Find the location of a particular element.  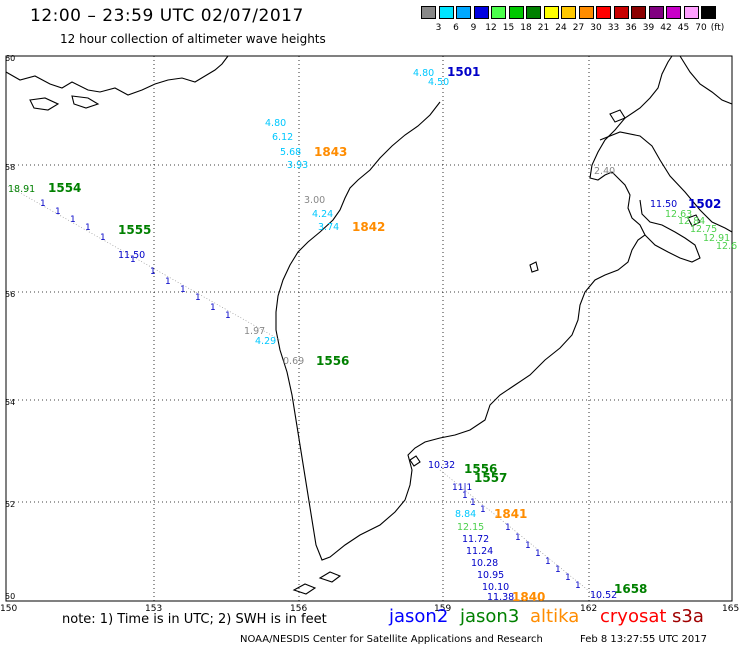

swh-value: 6.12 is located at coordinates (282, 137).